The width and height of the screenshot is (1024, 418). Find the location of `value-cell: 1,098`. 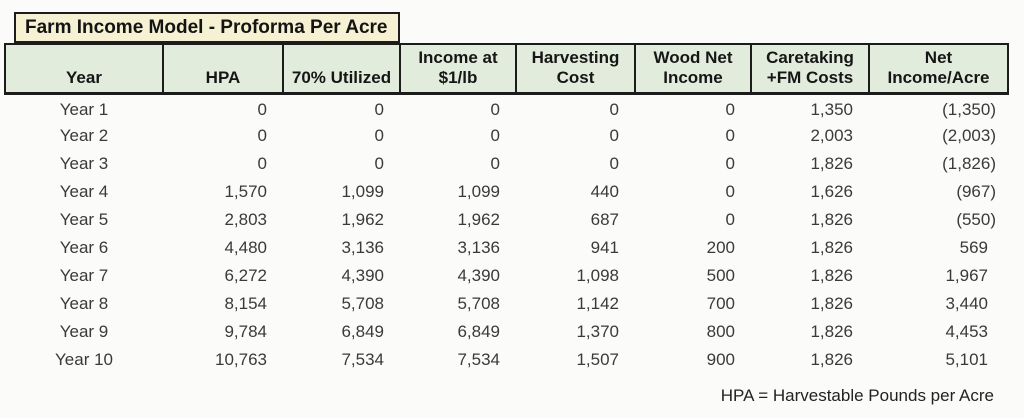

value-cell: 1,098 is located at coordinates (597, 275).